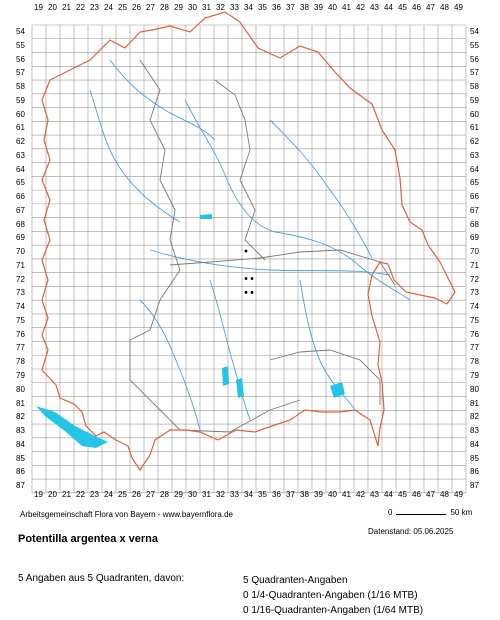  I want to click on tick-label-bottom: 20, so click(52, 494).